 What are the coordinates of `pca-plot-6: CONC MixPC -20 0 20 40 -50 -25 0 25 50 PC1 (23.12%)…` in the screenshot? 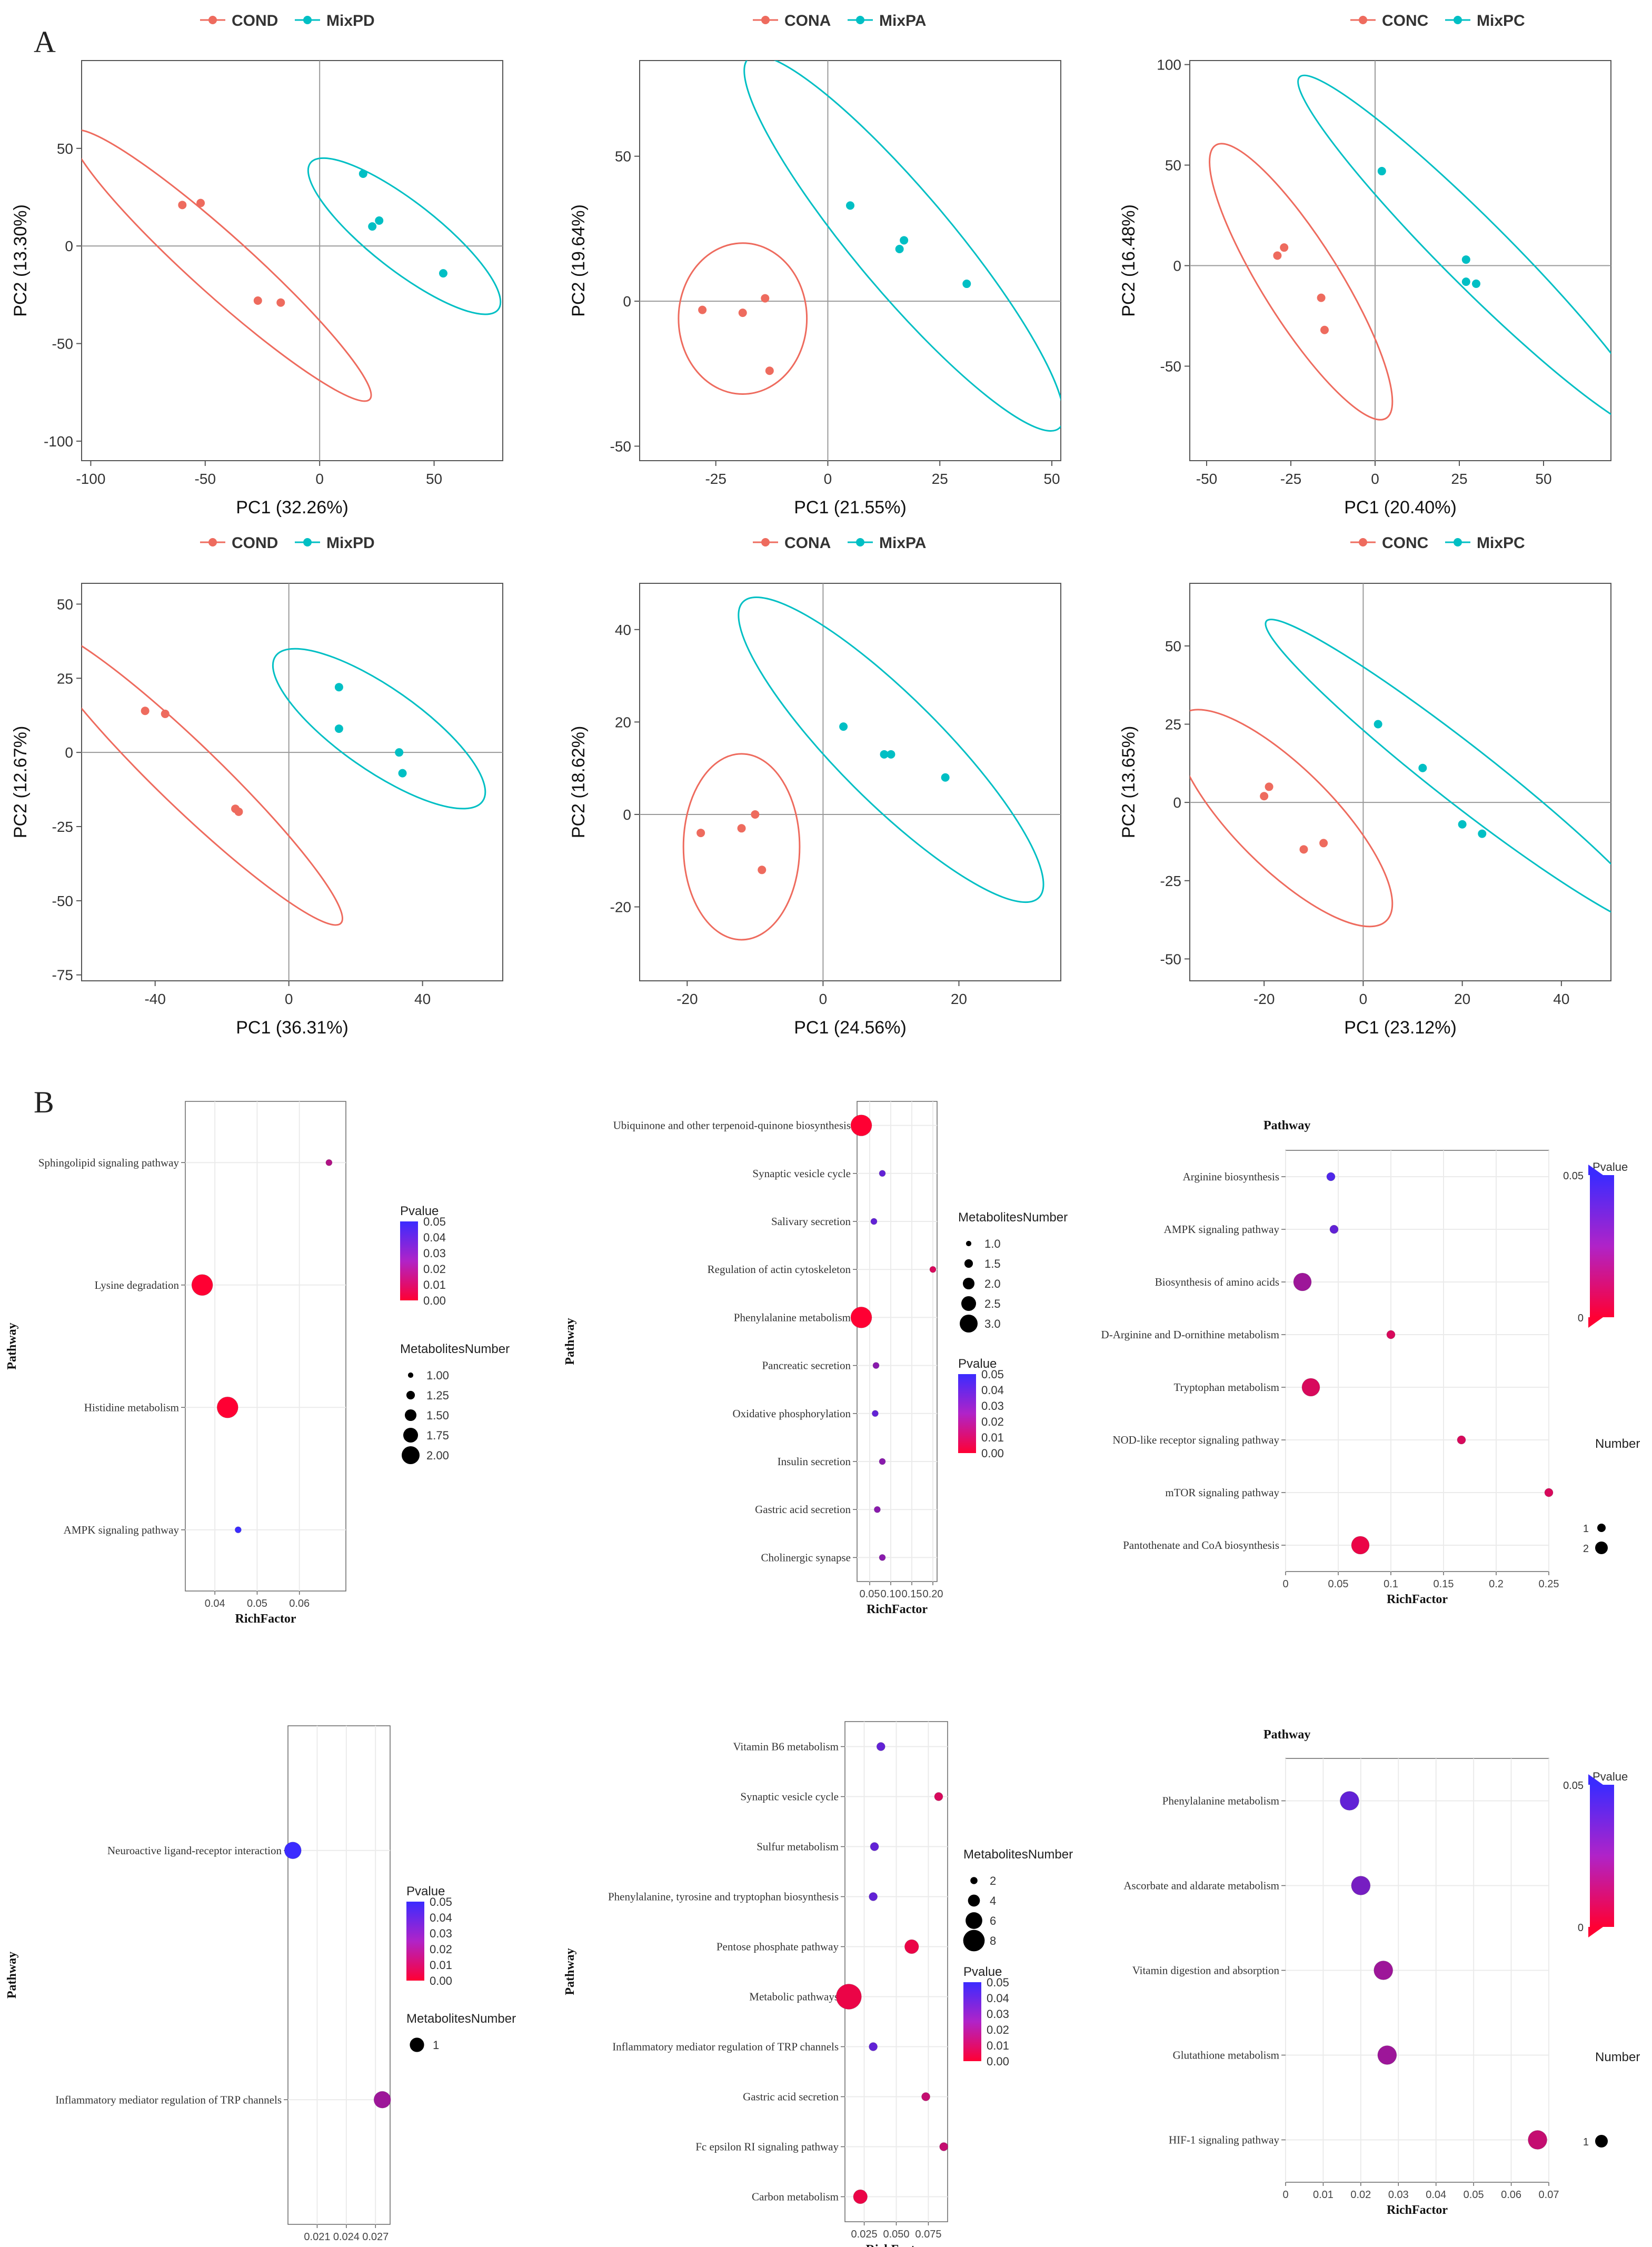 It's located at (1365, 786).